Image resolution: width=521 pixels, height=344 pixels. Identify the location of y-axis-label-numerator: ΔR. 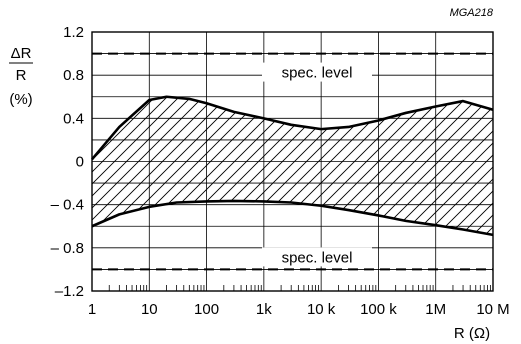
(21, 53).